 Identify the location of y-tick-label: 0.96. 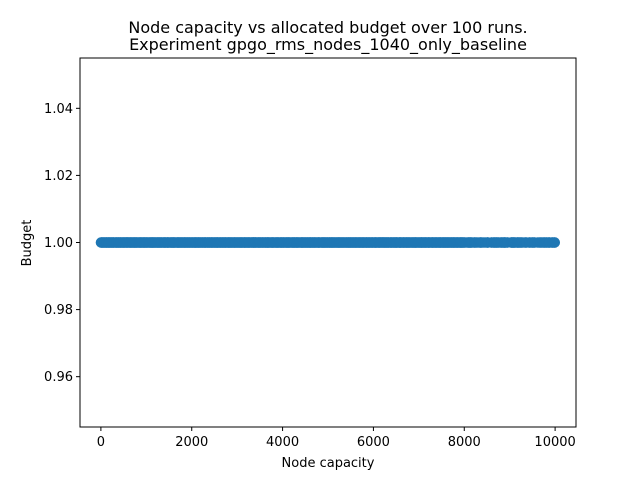
(58, 377).